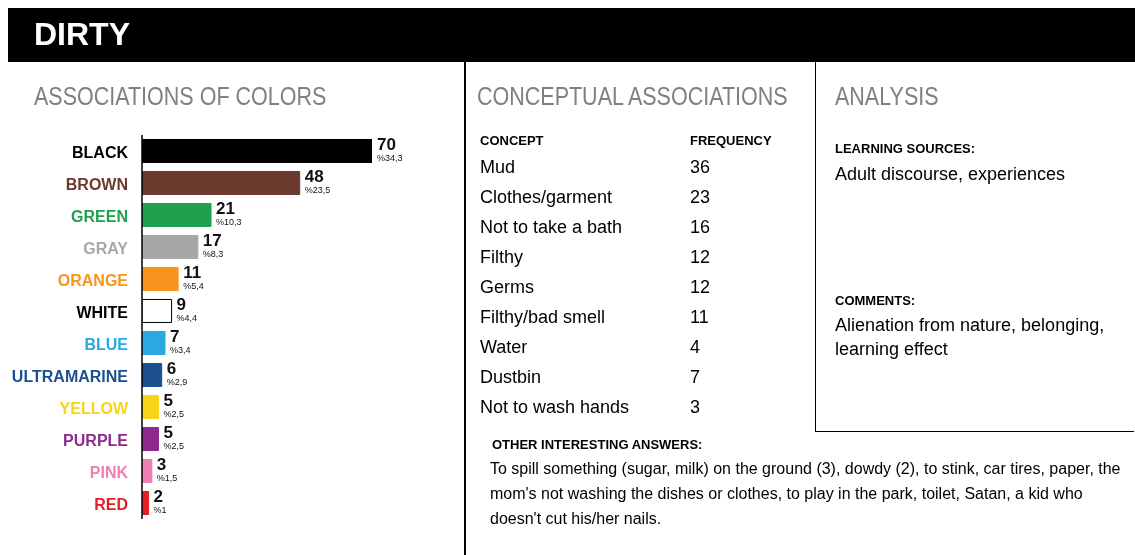  What do you see at coordinates (70, 376) in the screenshot?
I see `y-tick-label: ULTRAMARINE` at bounding box center [70, 376].